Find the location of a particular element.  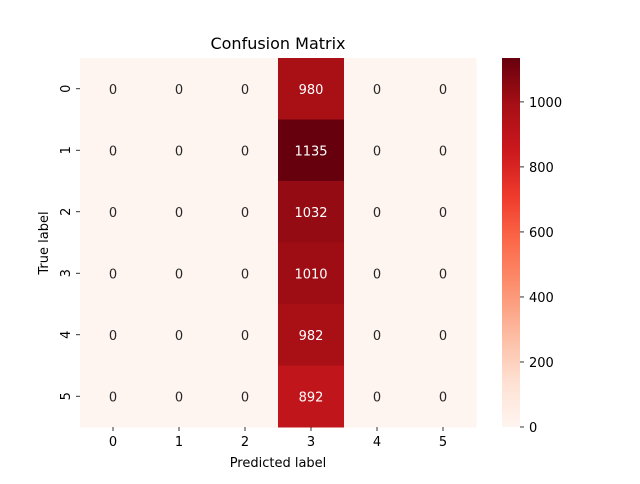

colorbar-tick-label: 1000 is located at coordinates (545, 103).